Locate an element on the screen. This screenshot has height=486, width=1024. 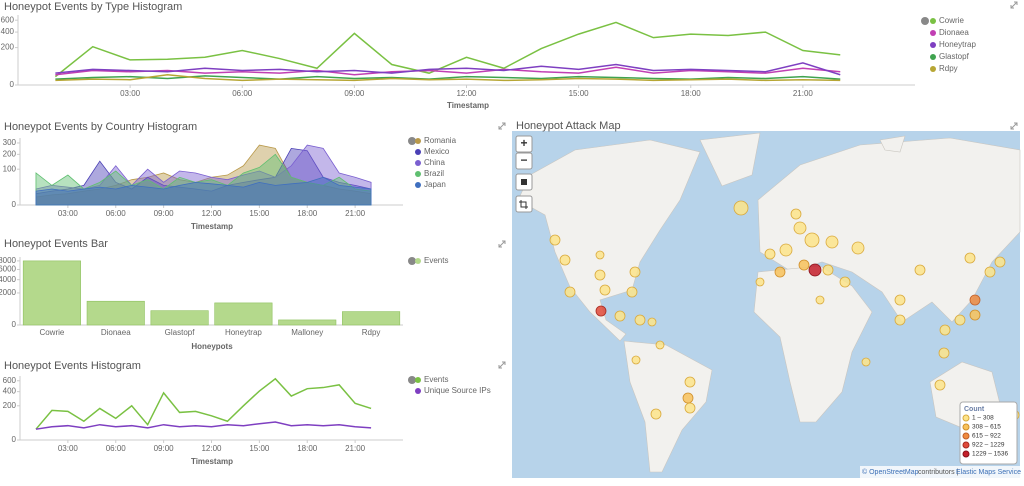
map-legend-label: 1 – 308 is located at coordinates (983, 418).